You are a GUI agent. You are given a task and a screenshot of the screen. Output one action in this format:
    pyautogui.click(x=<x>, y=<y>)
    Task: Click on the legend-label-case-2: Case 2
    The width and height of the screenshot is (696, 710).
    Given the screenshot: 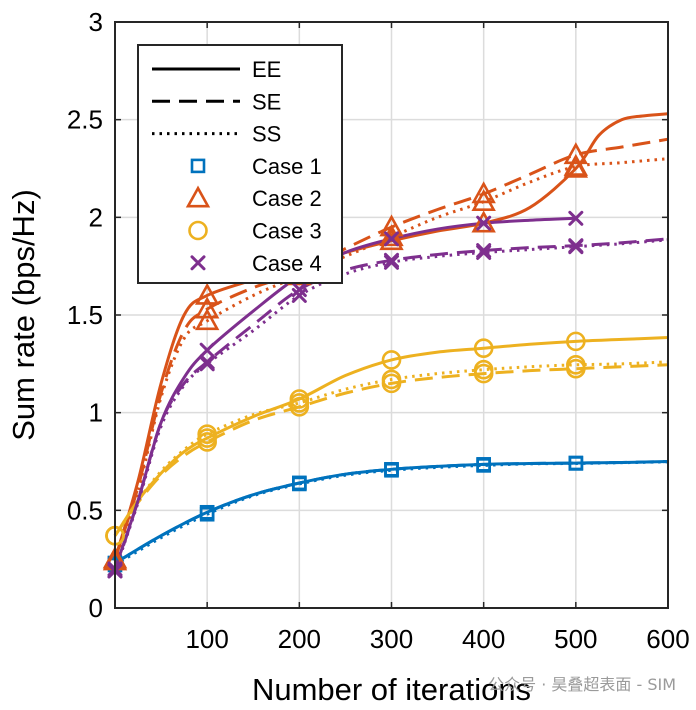 What is the action you would take?
    pyautogui.click(x=287, y=198)
    